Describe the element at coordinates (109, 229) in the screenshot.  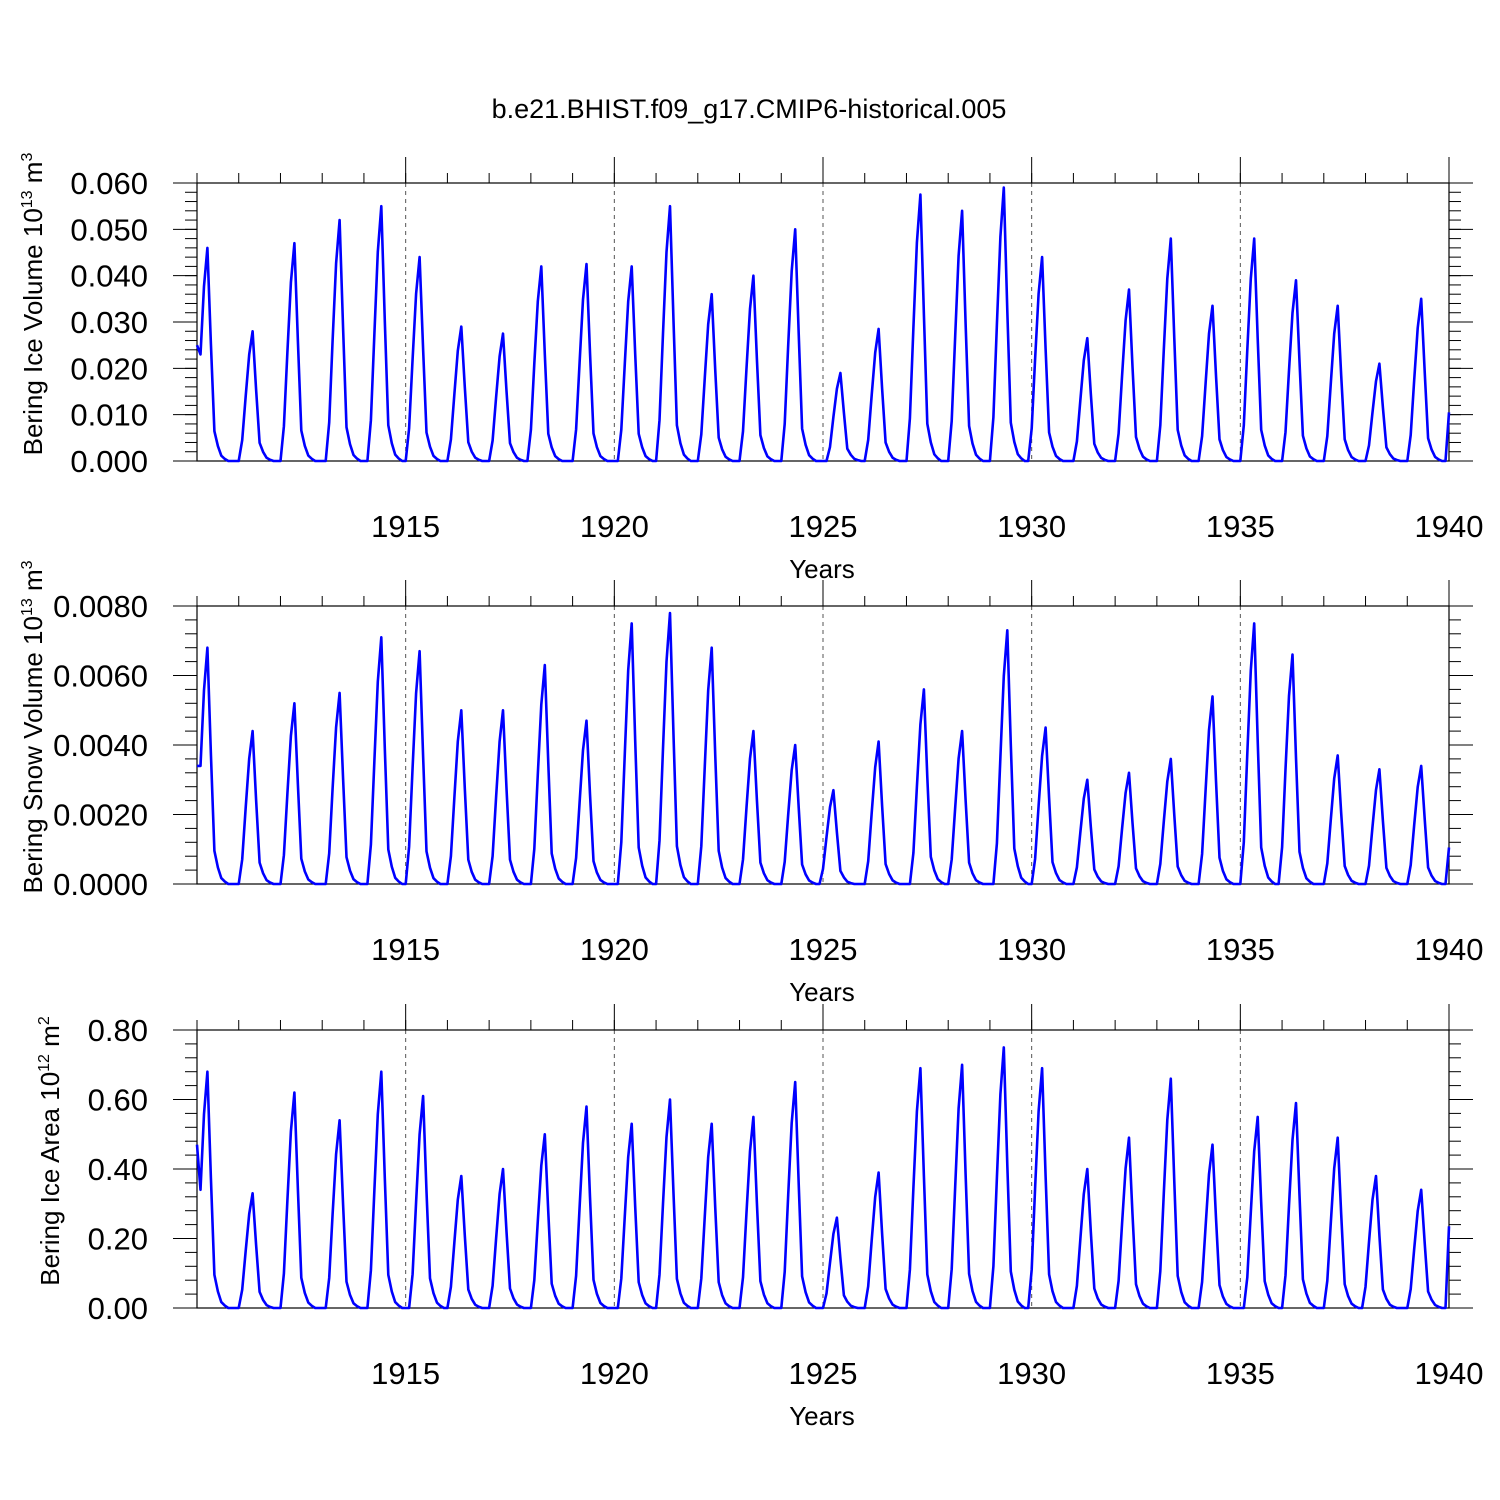
I see `y-tick-label: 0.050` at that location.